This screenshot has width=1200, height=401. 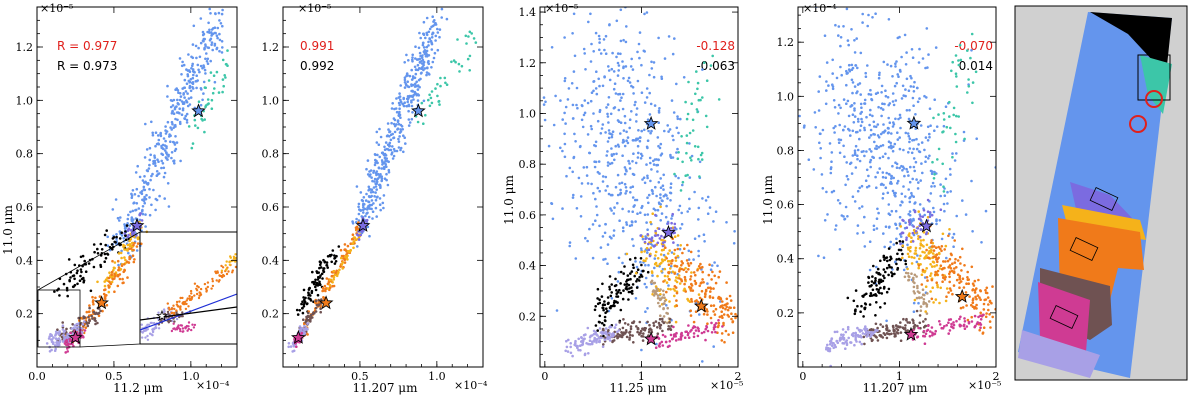 What do you see at coordinates (666, 342) in the screenshot?
I see `data-point-magenta` at bounding box center [666, 342].